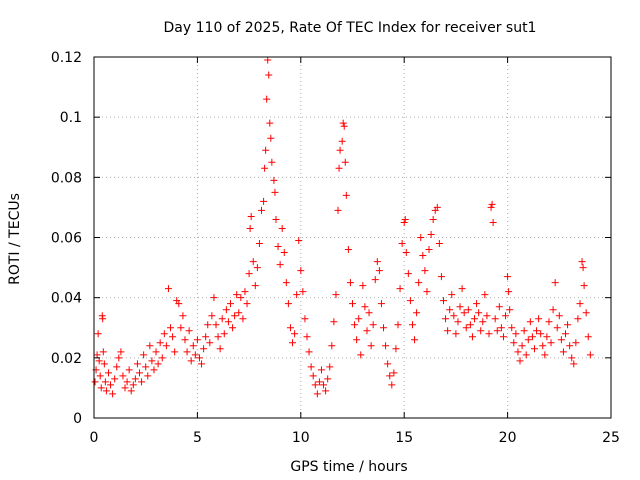  Describe the element at coordinates (197, 438) in the screenshot. I see `x-tick-label: 5` at that location.